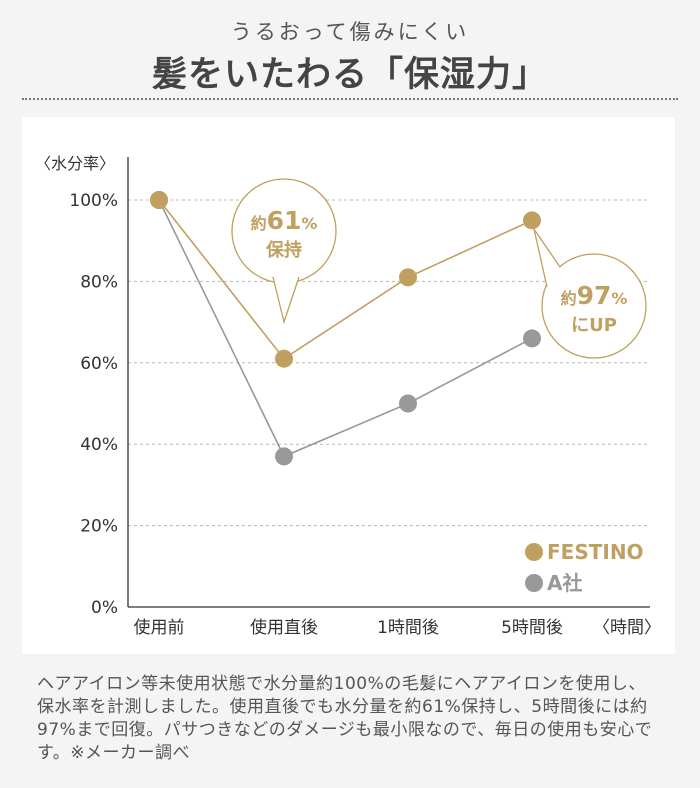  What do you see at coordinates (594, 325) in the screenshot?
I see `bubble-line-2: にUP` at bounding box center [594, 325].